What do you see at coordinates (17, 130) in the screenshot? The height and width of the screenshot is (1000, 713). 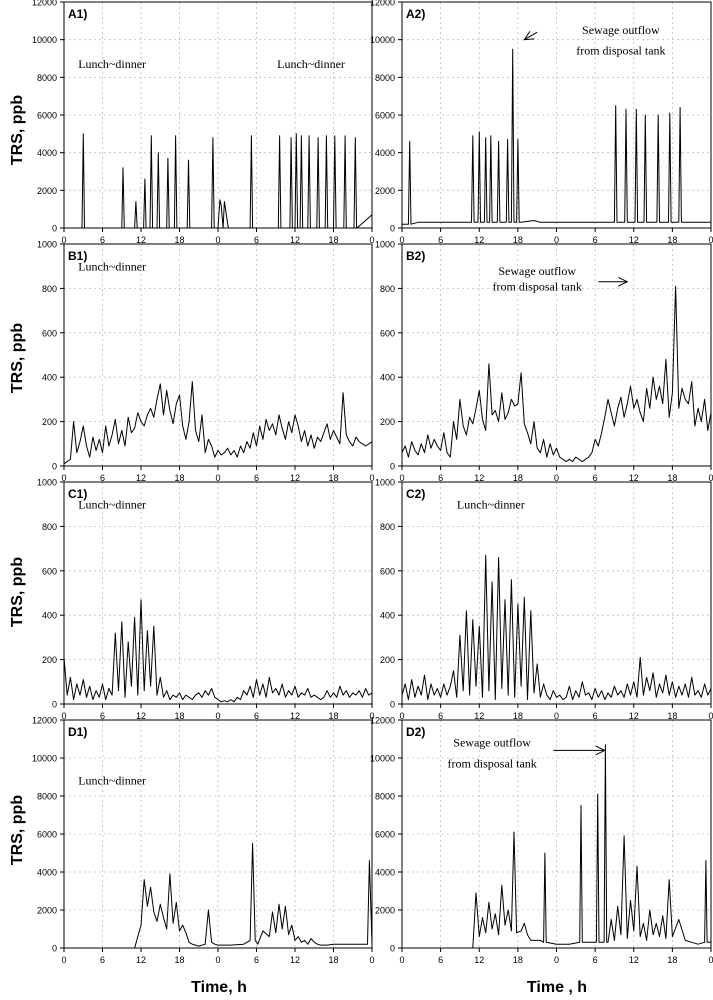 I see `y-axis-title-row-a: TRS, ppb` at bounding box center [17, 130].